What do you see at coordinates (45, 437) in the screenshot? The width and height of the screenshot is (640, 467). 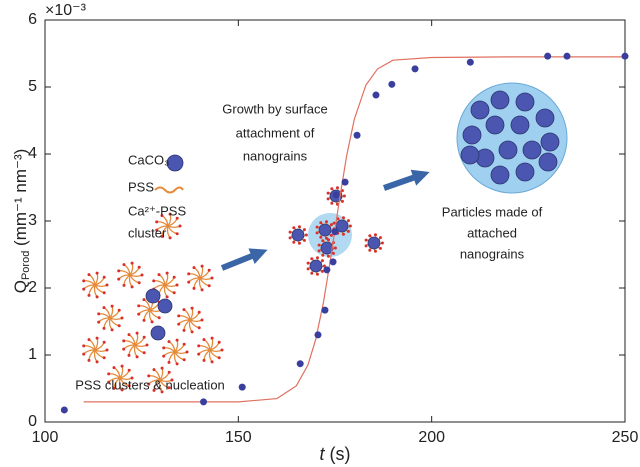 I see `x-tick-label: 100` at bounding box center [45, 437].